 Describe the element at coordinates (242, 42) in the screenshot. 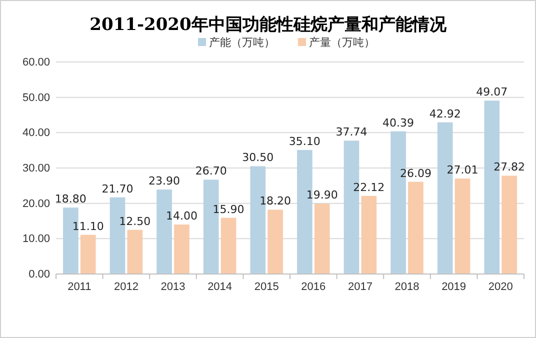

I see `legend-label: 产能（万吨）` at that location.